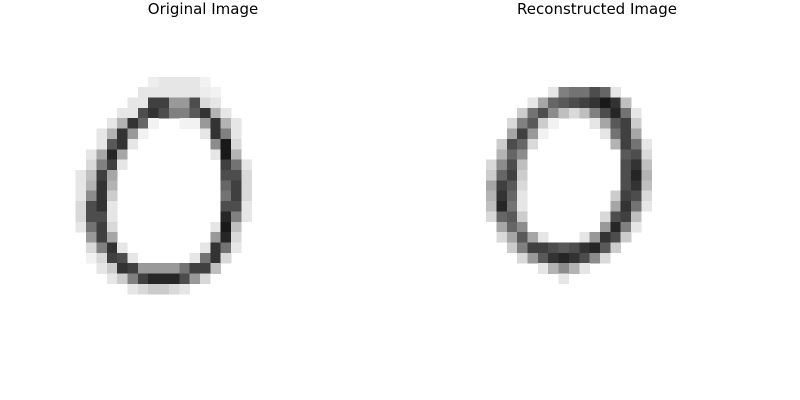 Image resolution: width=800 pixels, height=400 pixels. Describe the element at coordinates (203, 9) in the screenshot. I see `original-image-title: Original Image` at that location.